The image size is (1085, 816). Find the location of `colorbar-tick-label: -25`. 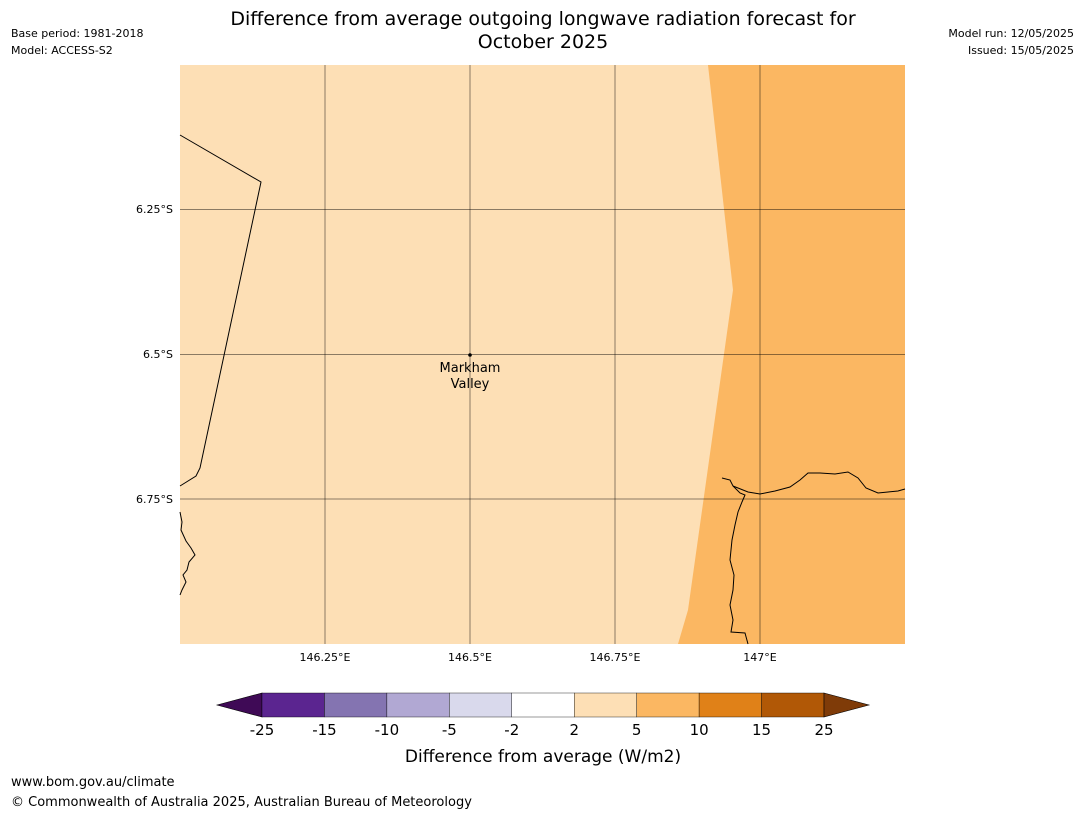

colorbar-tick-label: -25 is located at coordinates (262, 730).